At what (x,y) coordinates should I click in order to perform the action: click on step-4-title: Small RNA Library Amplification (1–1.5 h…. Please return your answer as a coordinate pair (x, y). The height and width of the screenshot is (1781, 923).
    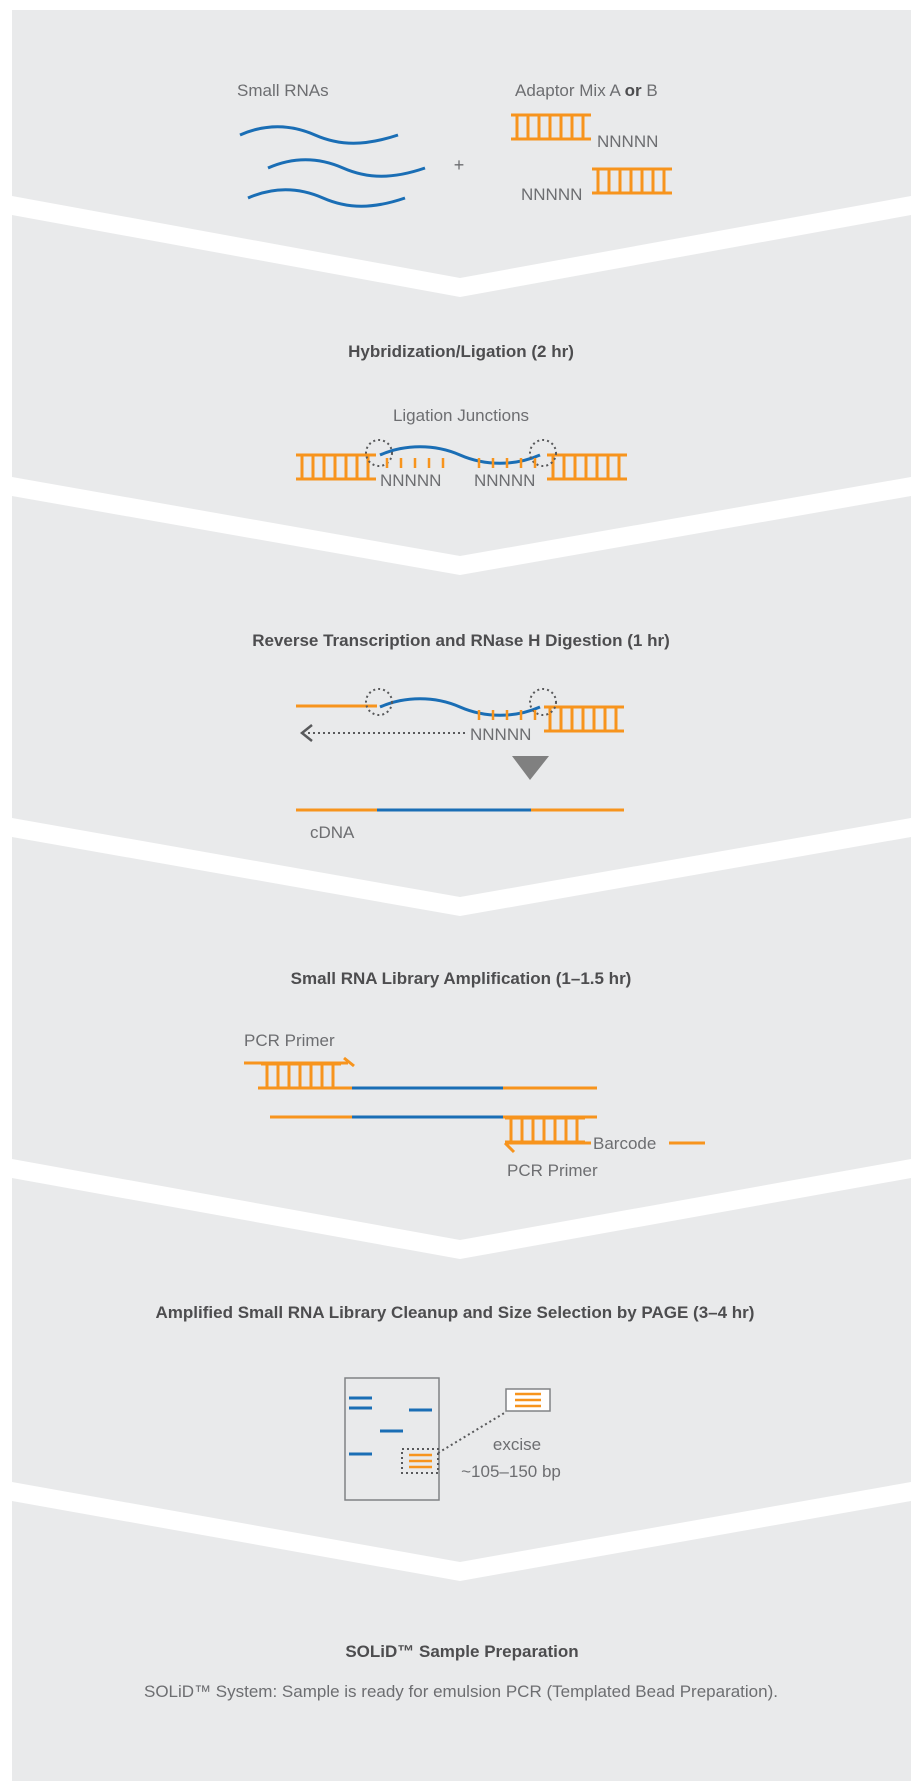
    Looking at the image, I should click on (461, 978).